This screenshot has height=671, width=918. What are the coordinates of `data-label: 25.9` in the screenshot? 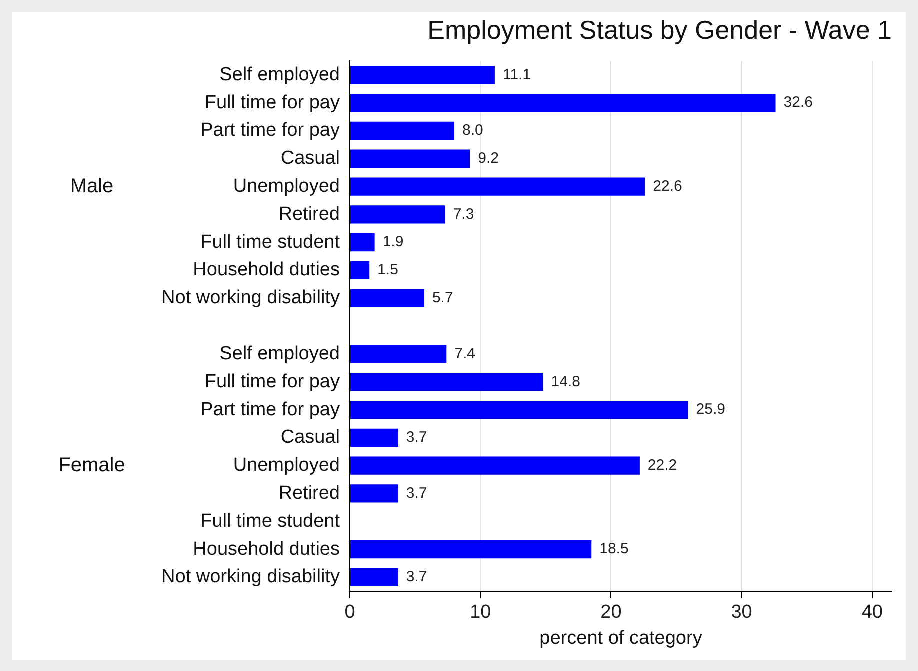 It's located at (711, 409).